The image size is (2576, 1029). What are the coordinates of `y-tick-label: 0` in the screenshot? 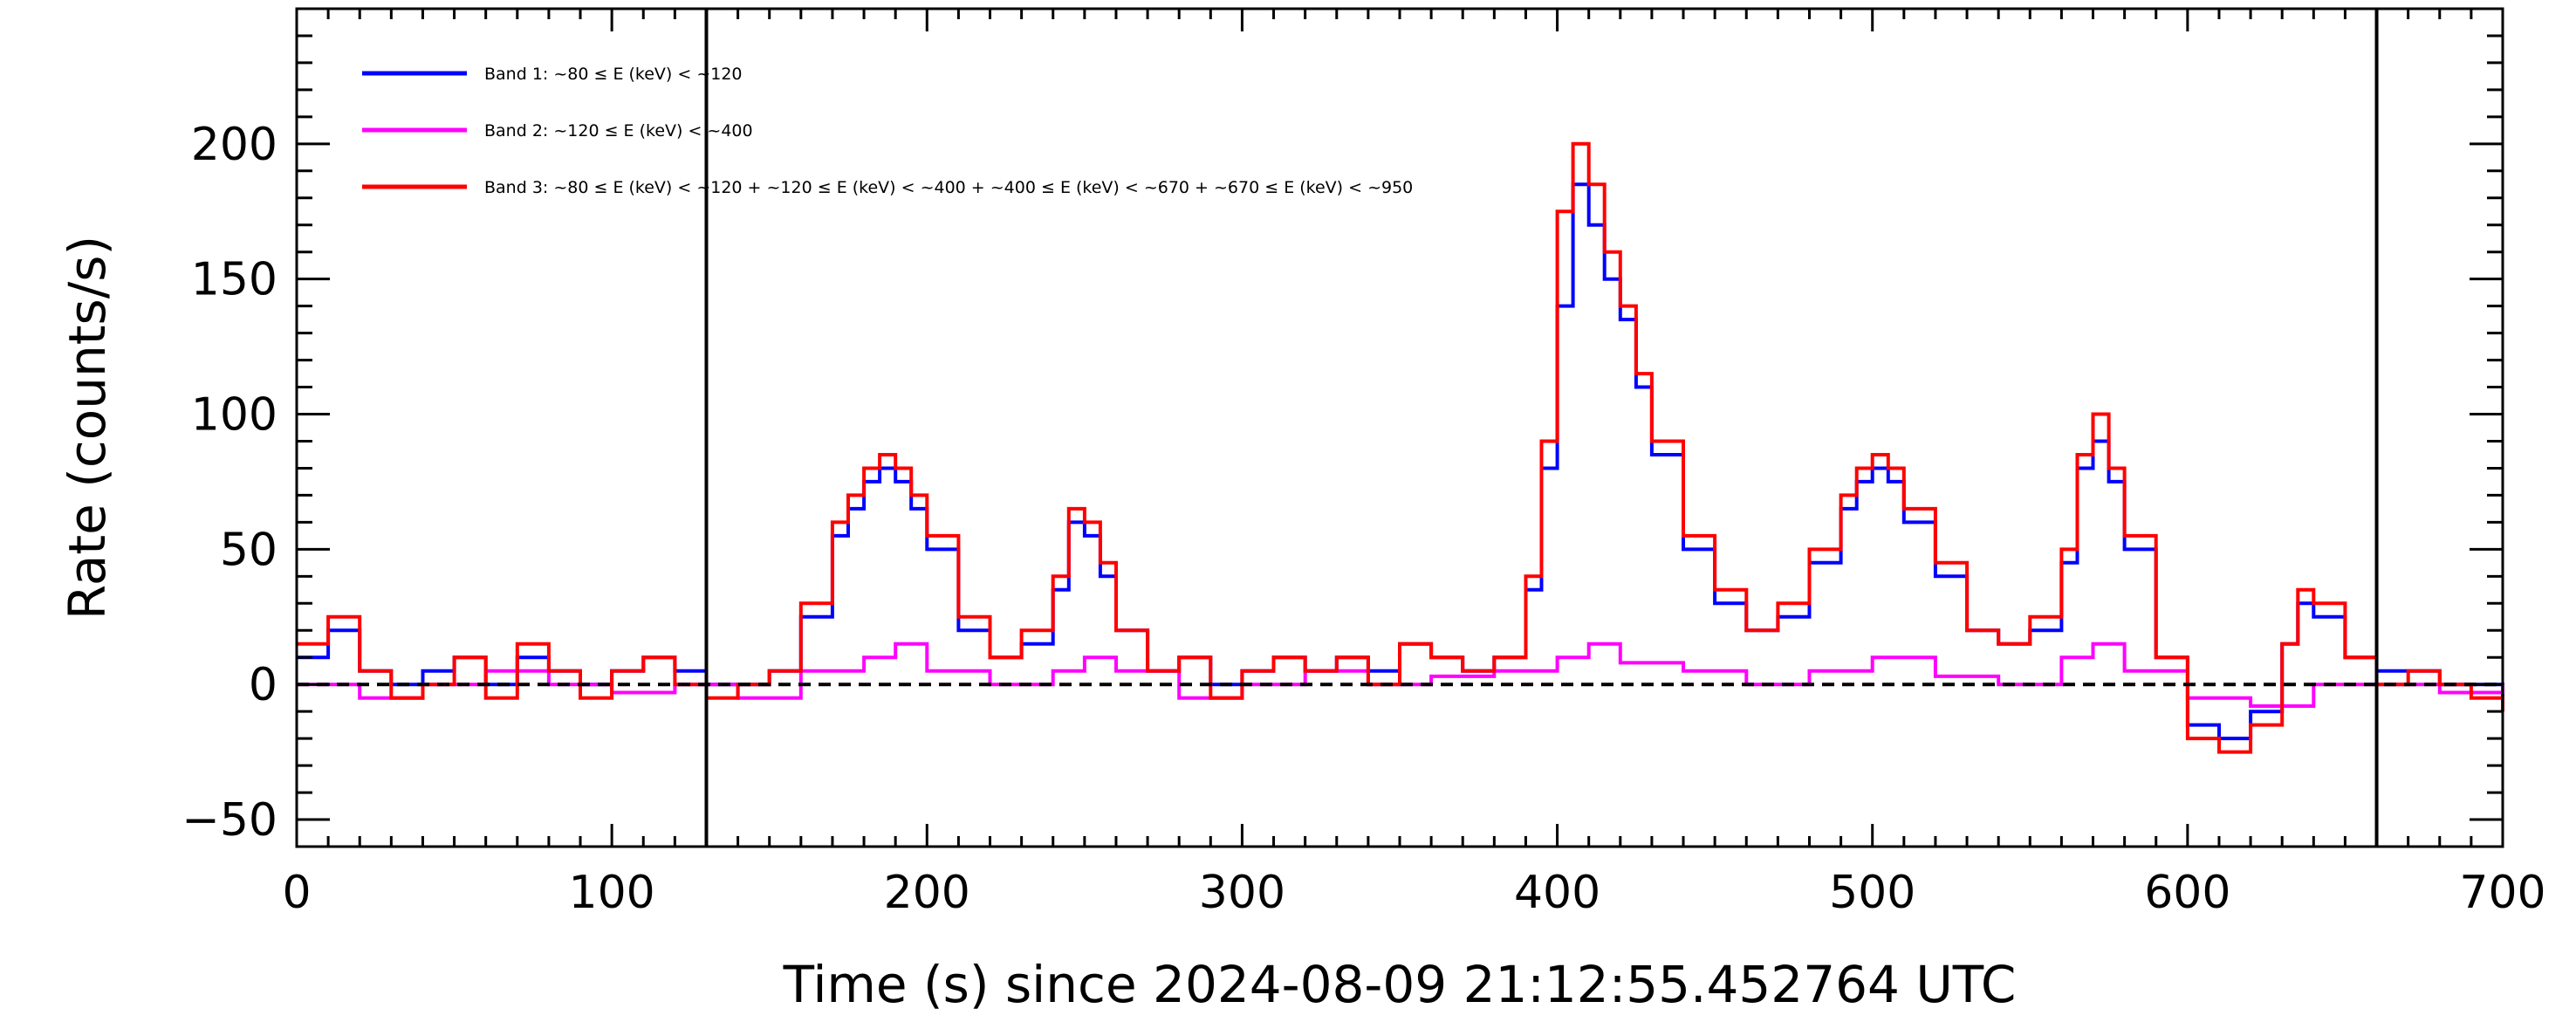 It's located at (263, 685).